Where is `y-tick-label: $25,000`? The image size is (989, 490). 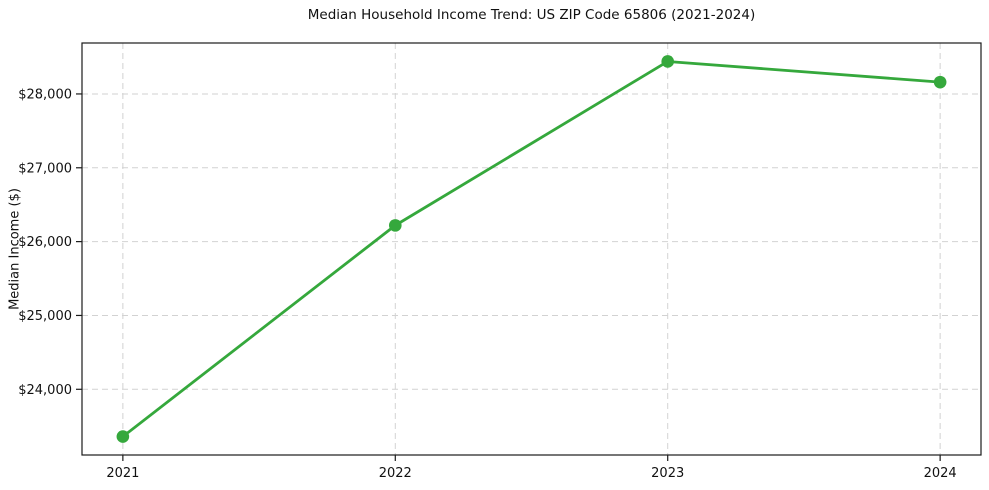
y-tick-label: $25,000 is located at coordinates (45, 316).